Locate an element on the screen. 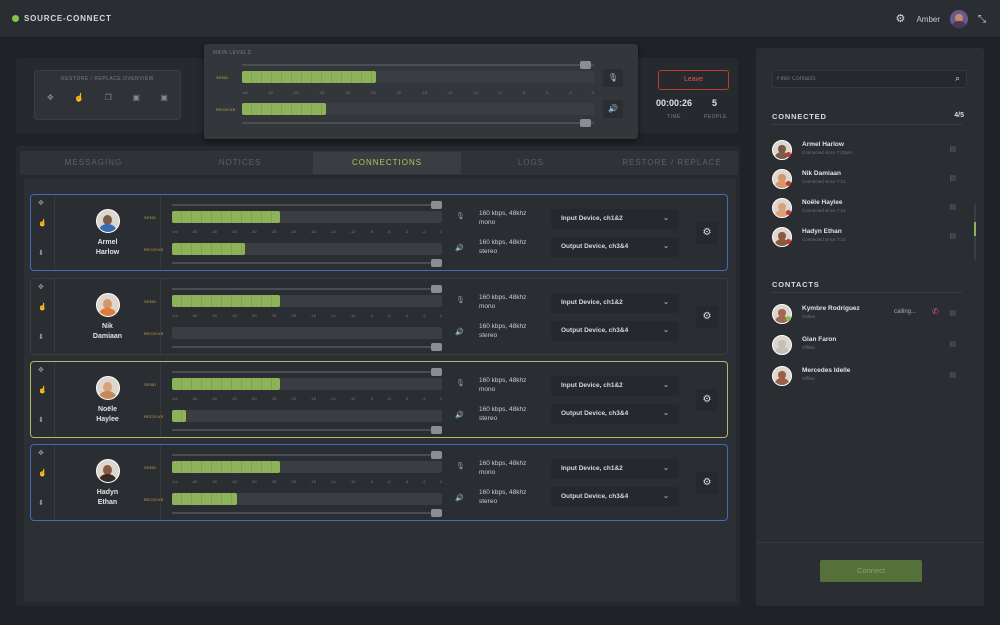  tab-logs: LOGS is located at coordinates (531, 162).